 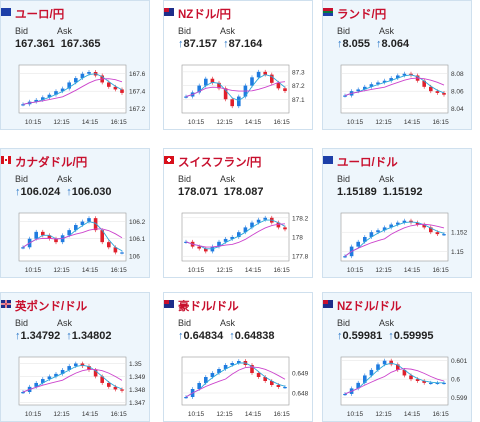 What do you see at coordinates (369, 307) in the screenshot?
I see `currency-pair-title: NZドル/ドル` at bounding box center [369, 307].